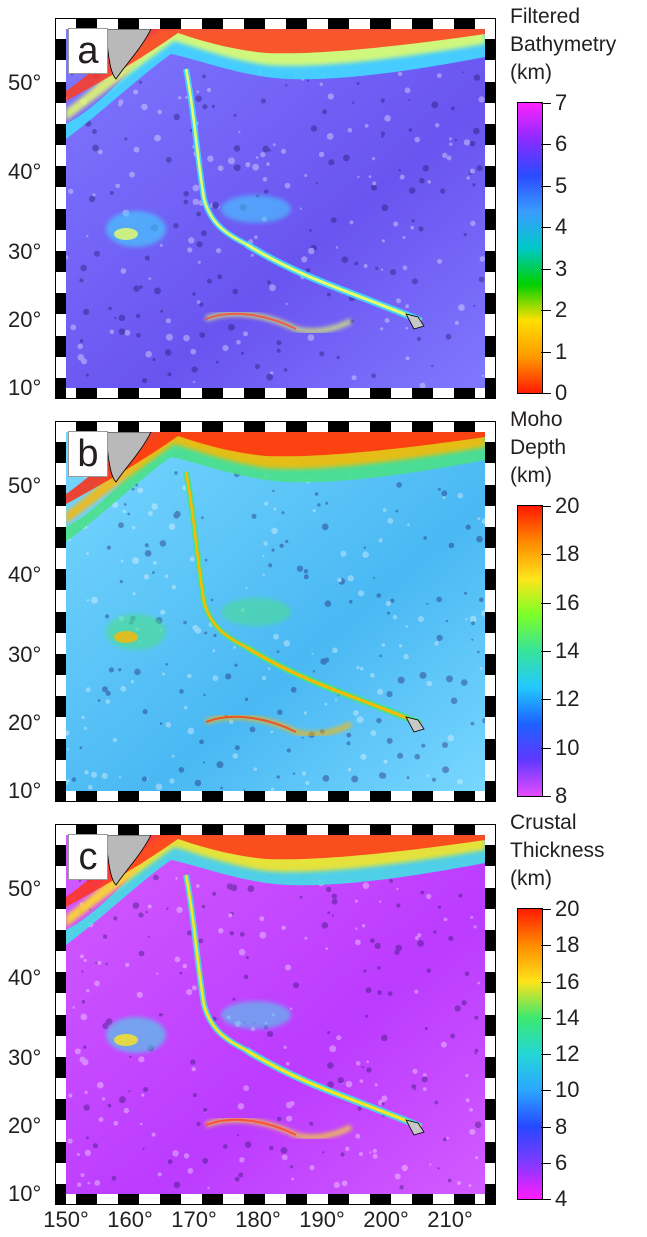  I want to click on shatsky-rise, so click(136, 1035).